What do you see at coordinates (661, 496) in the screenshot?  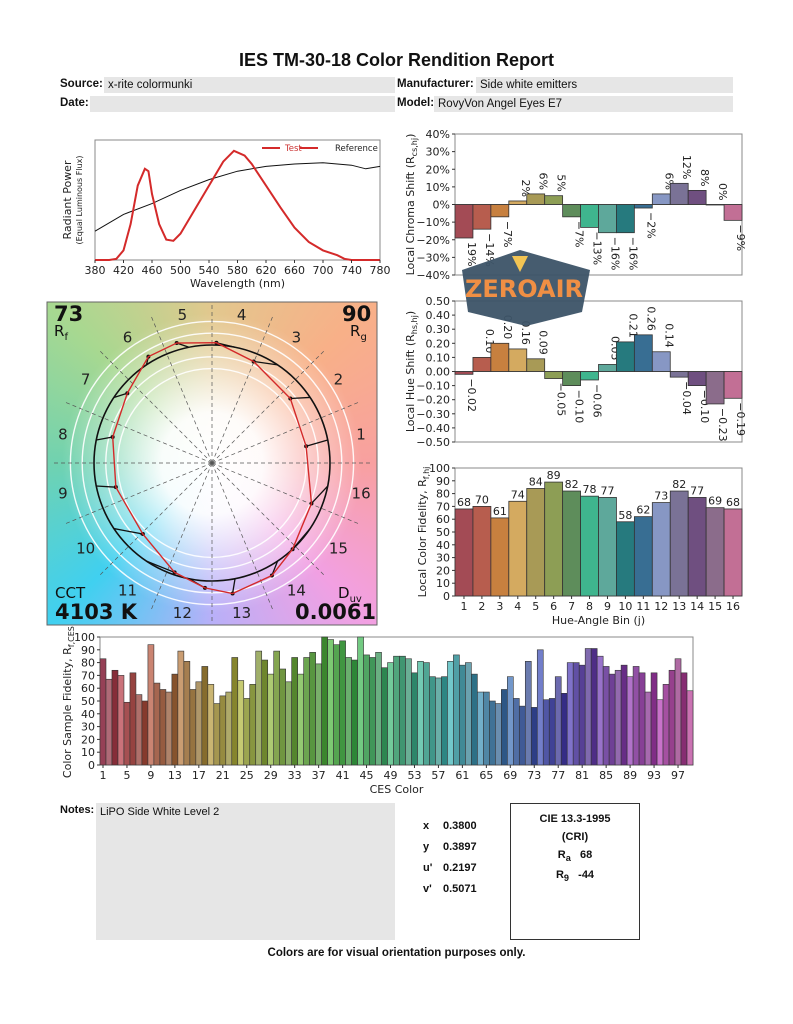 I see `bar-value-label: 73` at bounding box center [661, 496].